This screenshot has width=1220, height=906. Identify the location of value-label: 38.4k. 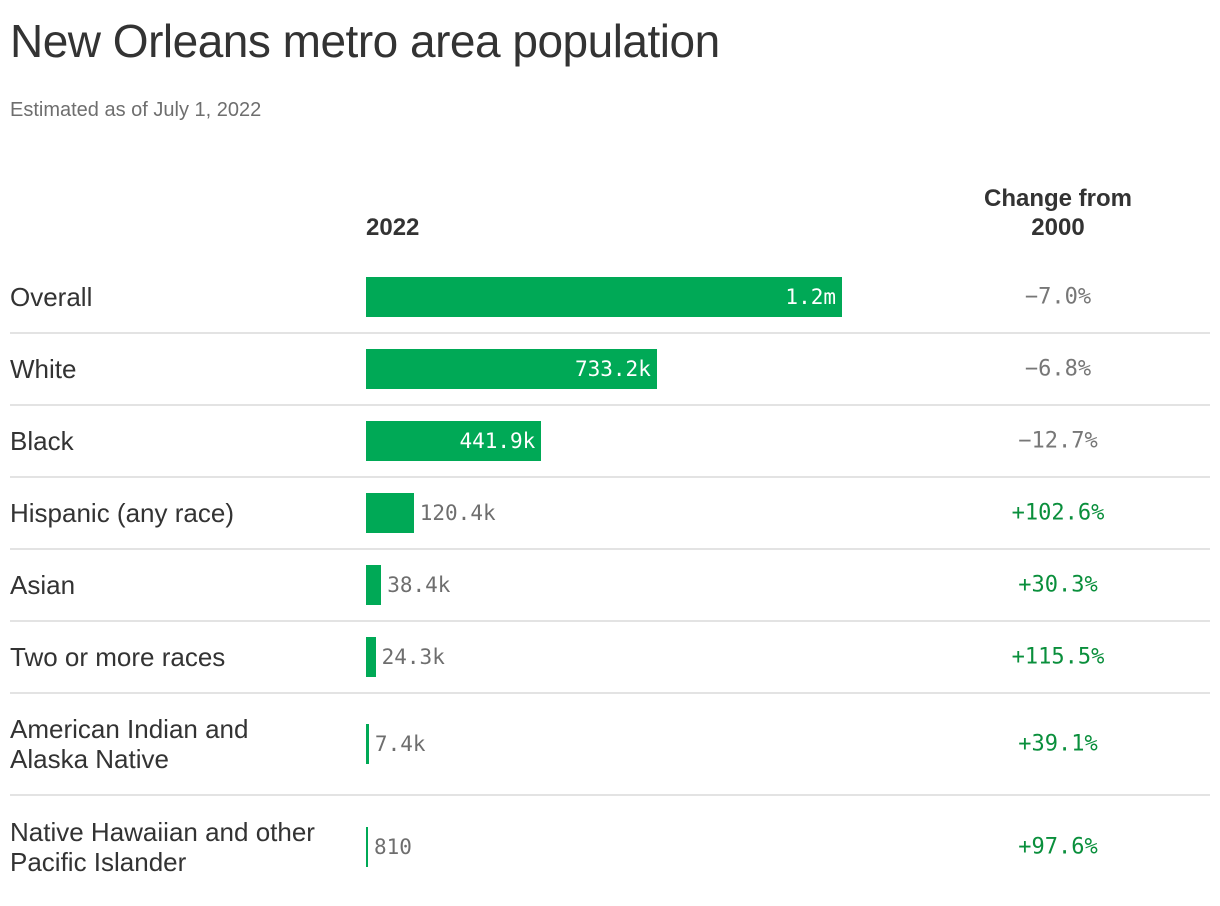
(419, 585).